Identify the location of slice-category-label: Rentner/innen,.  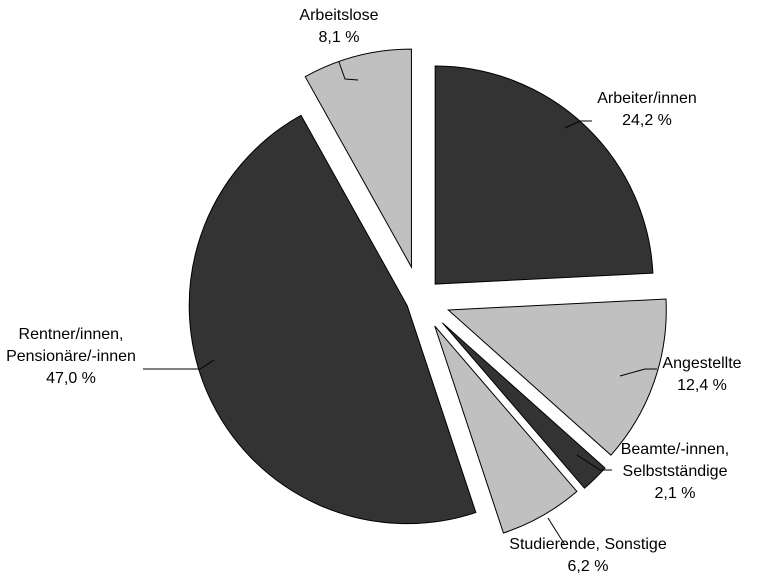
(71, 334).